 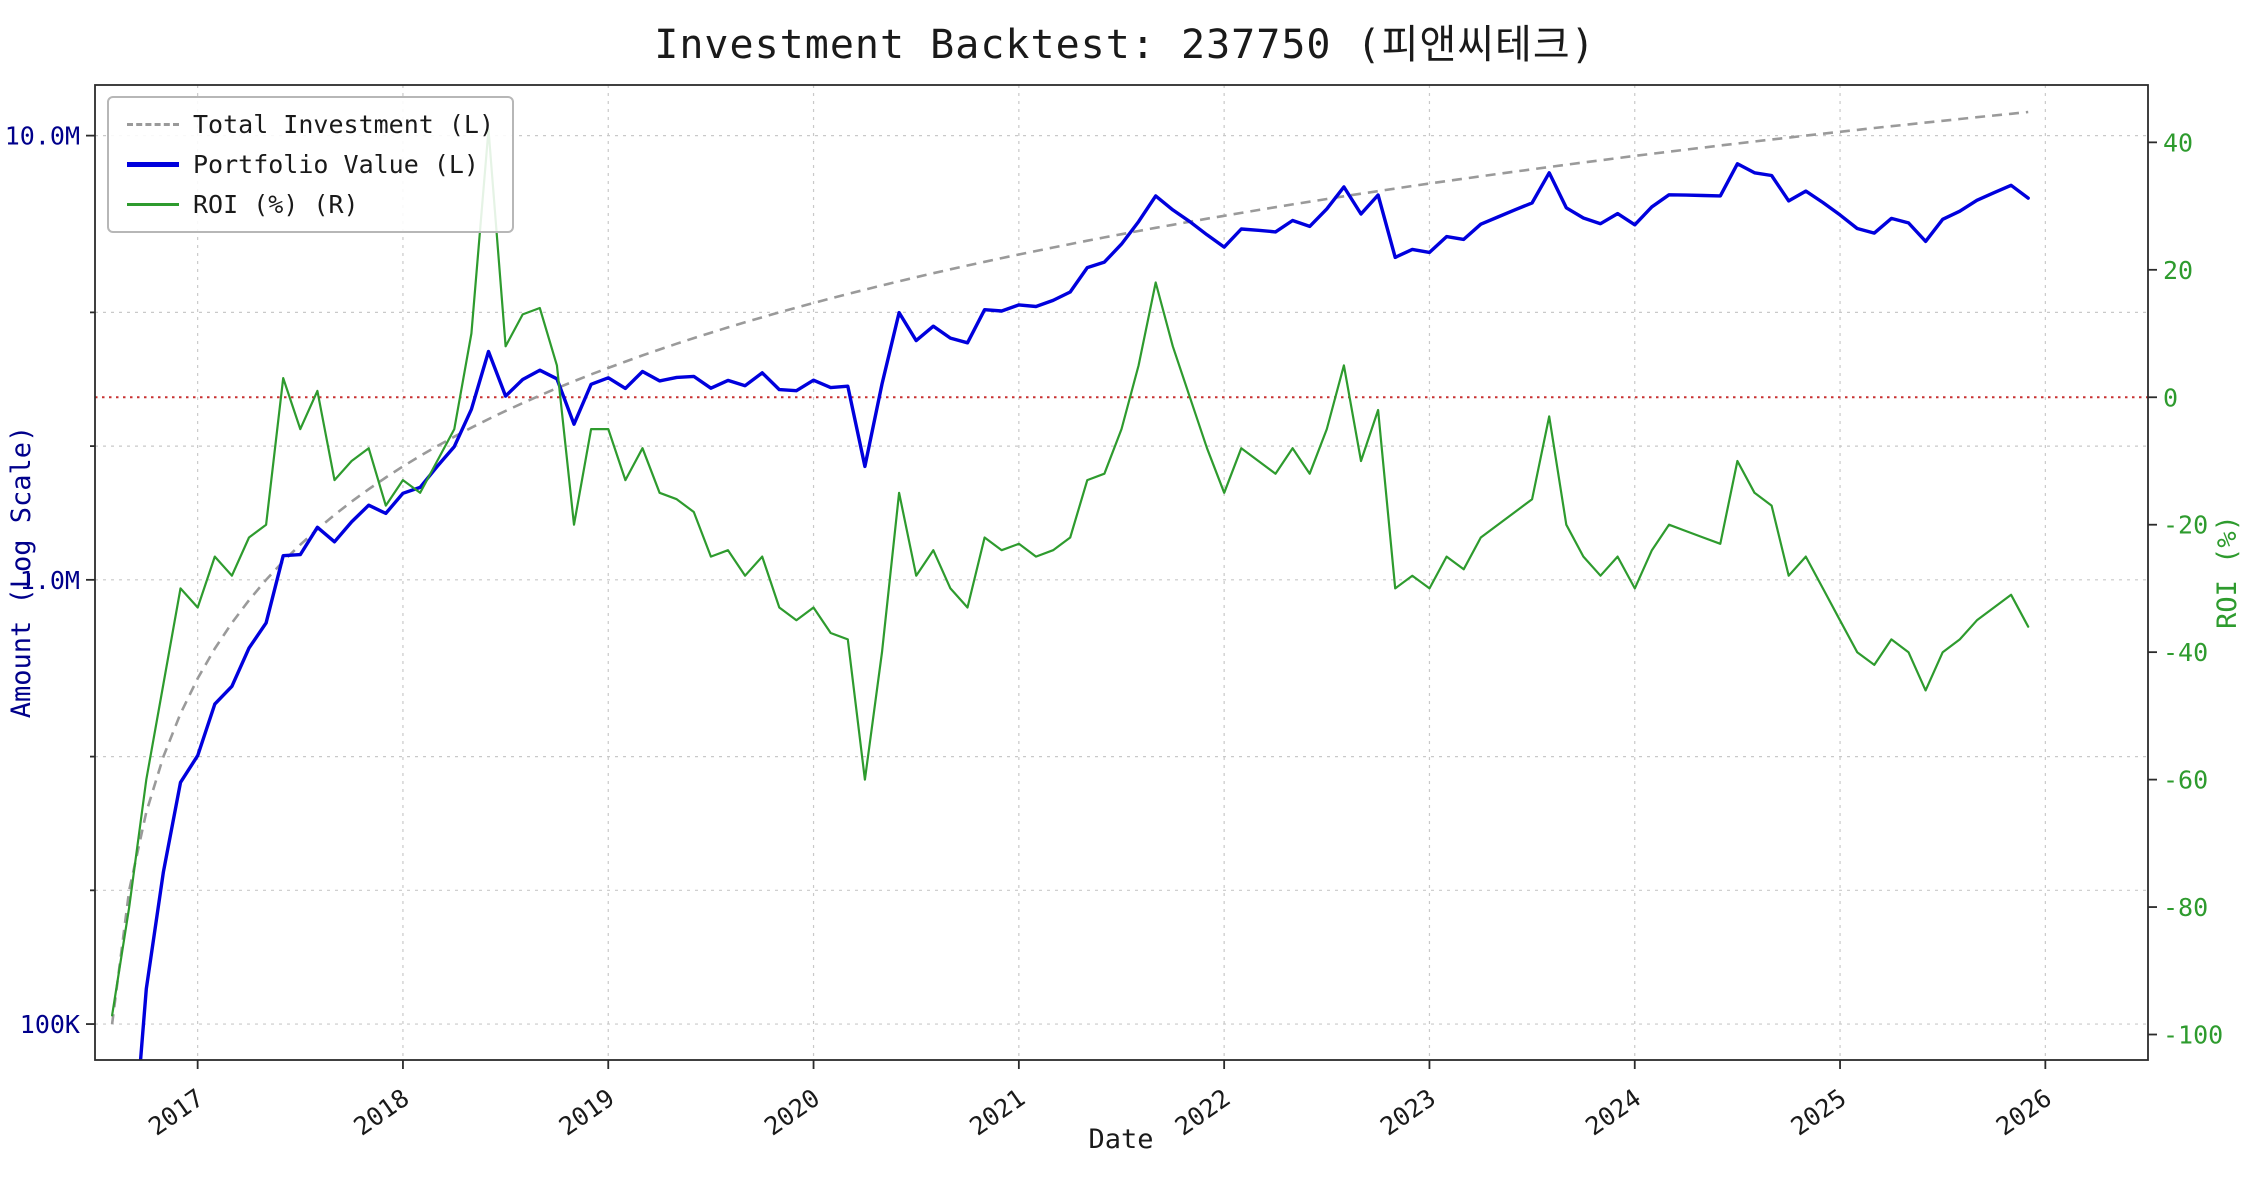 What do you see at coordinates (336, 164) in the screenshot?
I see `legend-label-portfolio-value: Portfolio Value (L)` at bounding box center [336, 164].